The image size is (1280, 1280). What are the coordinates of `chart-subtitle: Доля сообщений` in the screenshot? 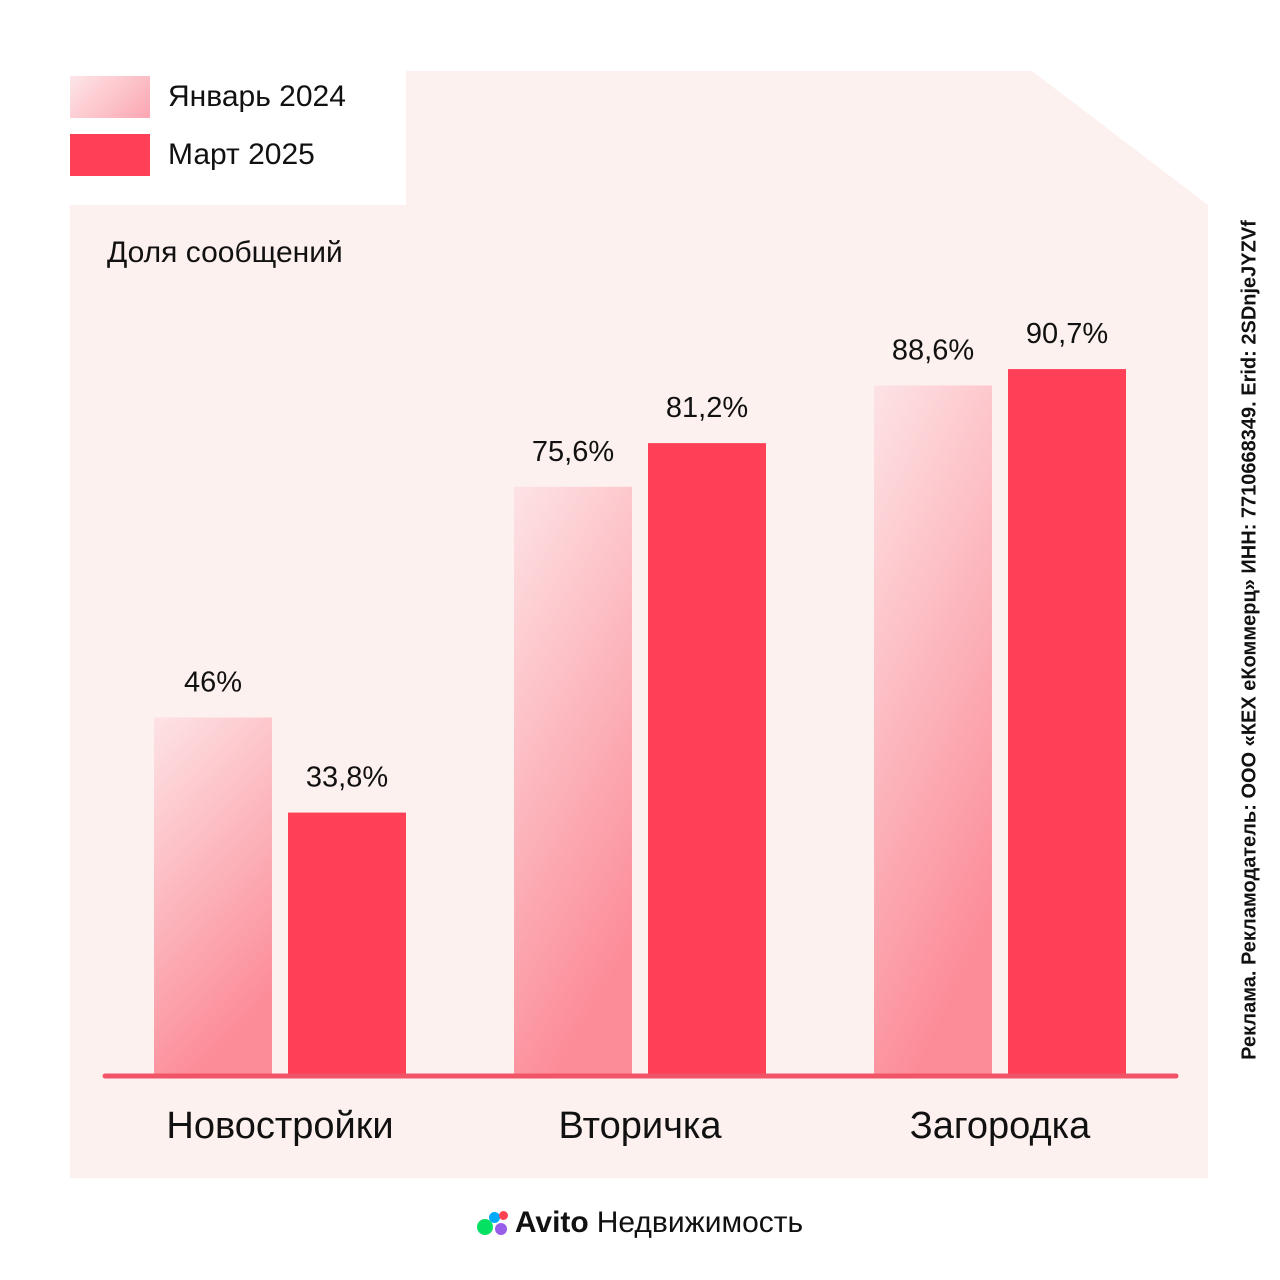 It's located at (225, 252).